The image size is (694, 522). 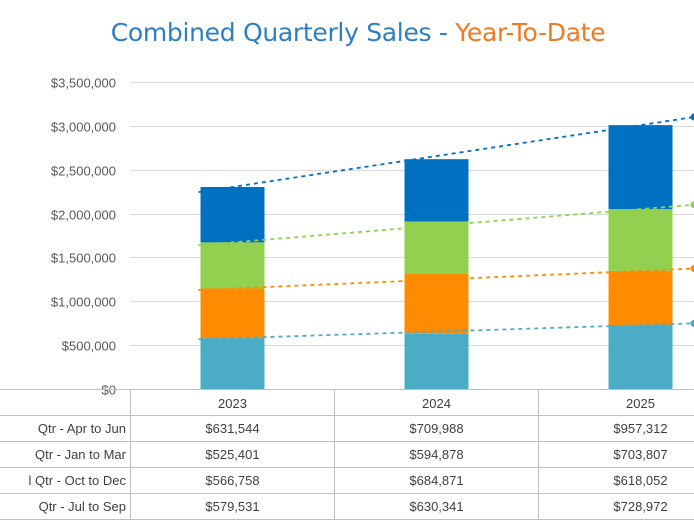 I want to click on table-category-label: 2023, so click(x=232, y=403).